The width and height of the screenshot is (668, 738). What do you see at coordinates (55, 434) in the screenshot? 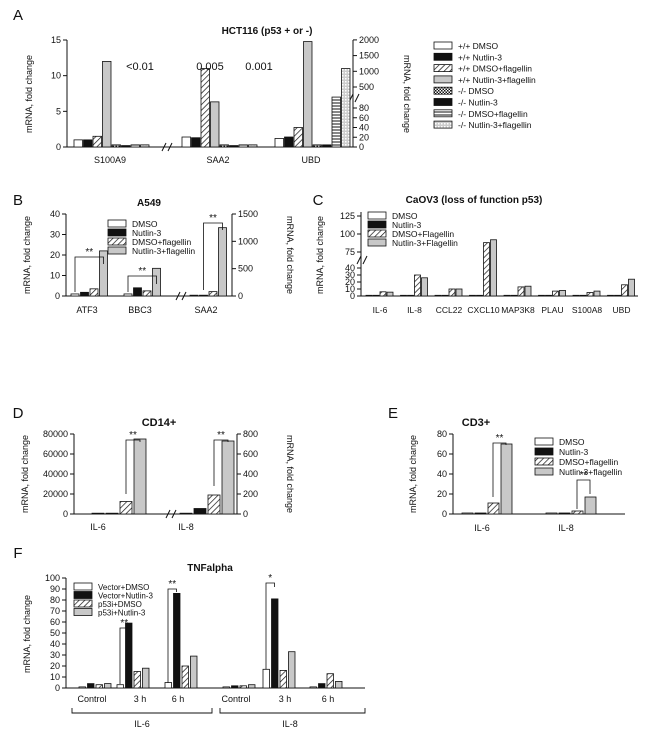
I see `y-tick-label: 80000` at bounding box center [55, 434].